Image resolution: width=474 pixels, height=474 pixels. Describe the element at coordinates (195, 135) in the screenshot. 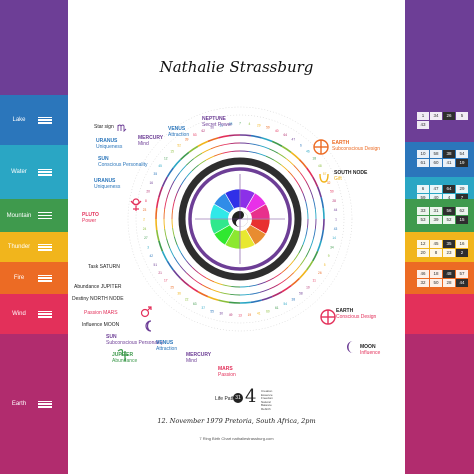

I see `gate-tick: 53` at that location.